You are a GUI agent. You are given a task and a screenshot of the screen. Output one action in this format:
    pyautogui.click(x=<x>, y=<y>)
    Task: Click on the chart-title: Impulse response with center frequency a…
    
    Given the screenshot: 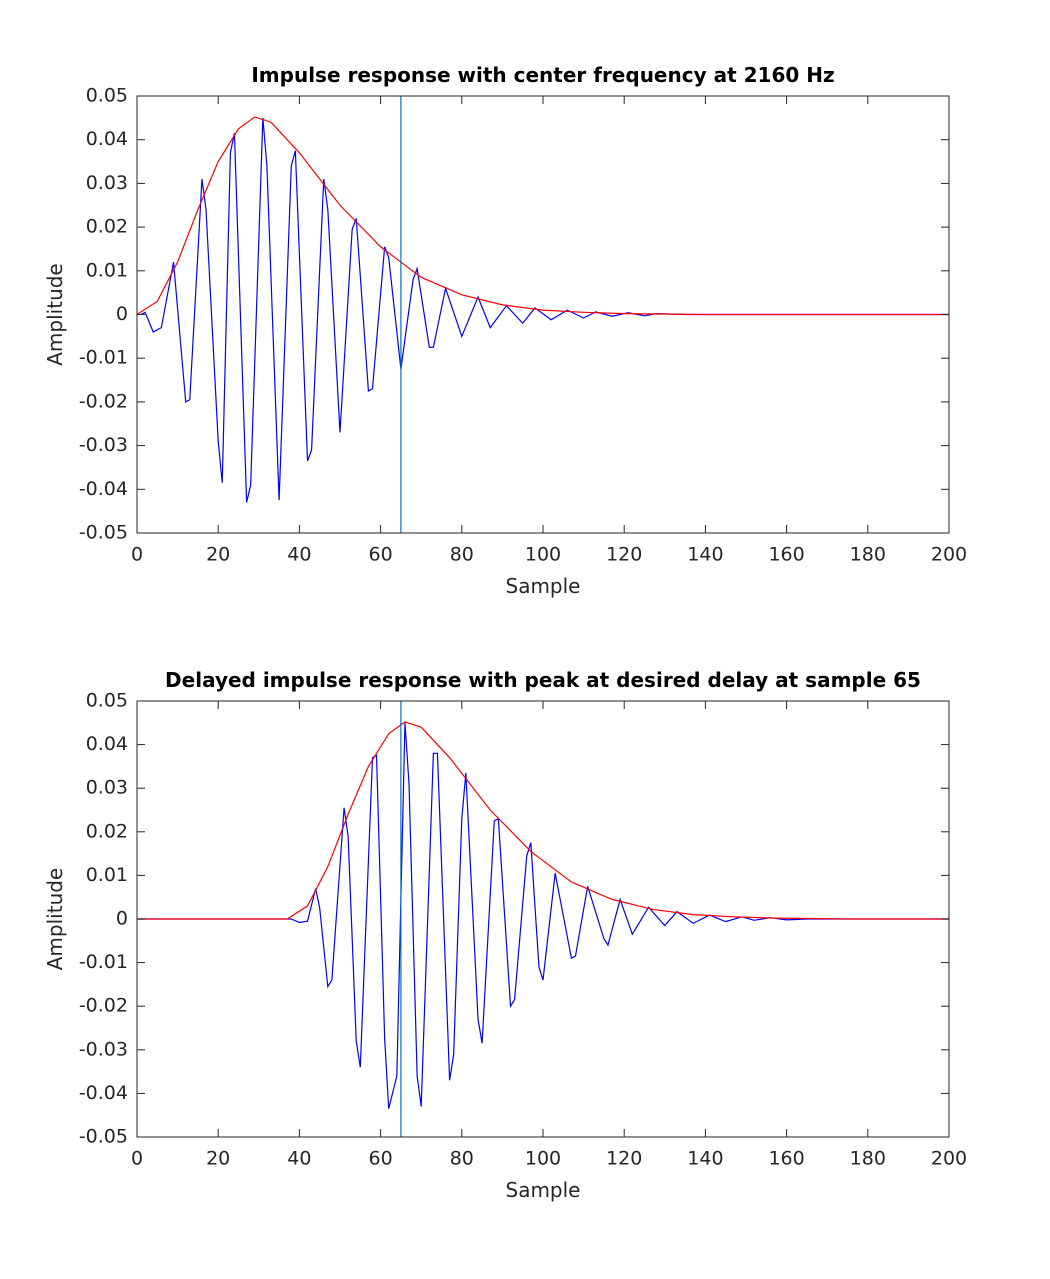 What is the action you would take?
    pyautogui.click(x=542, y=75)
    